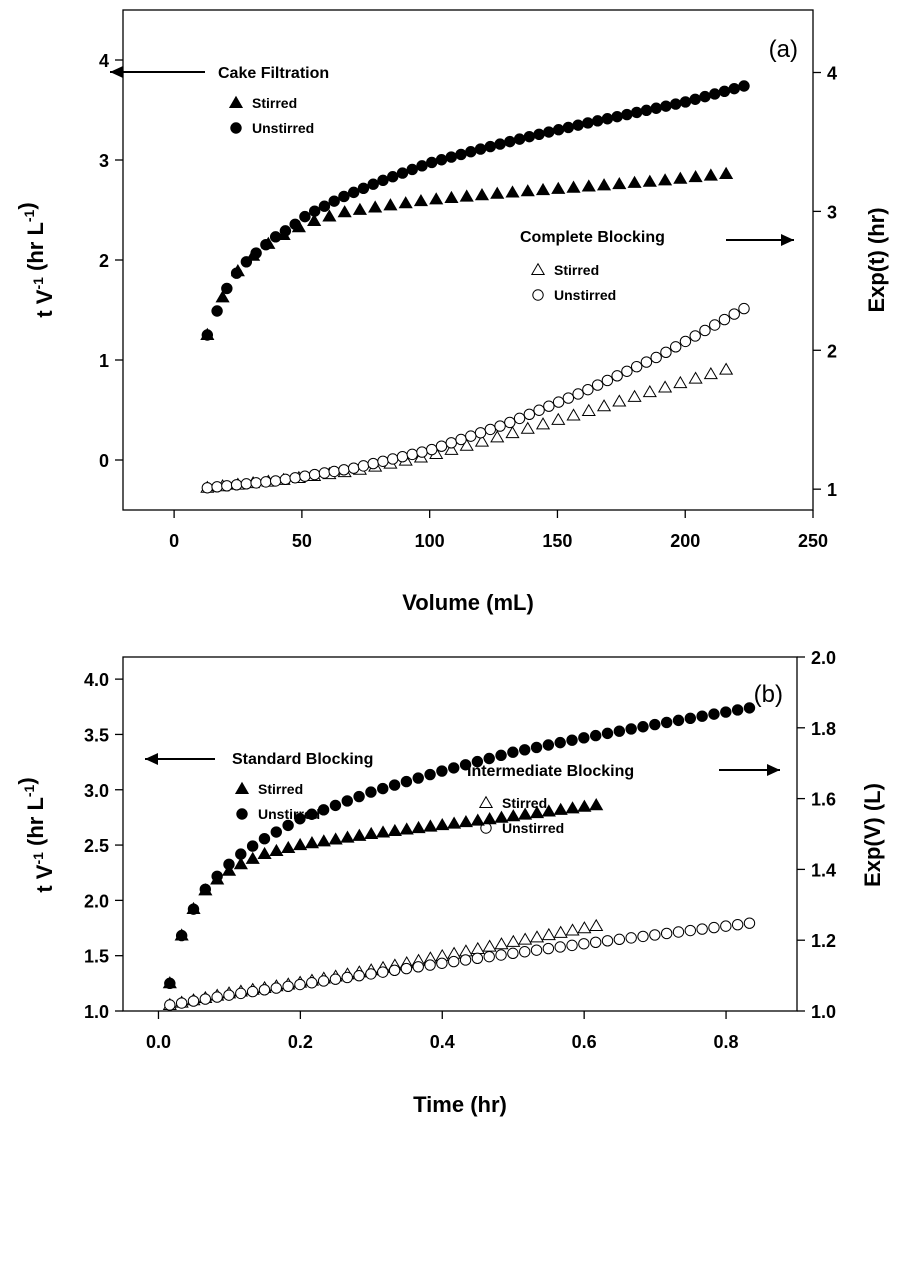 The height and width of the screenshot is (1262, 907). I want to click on y-right-axis-label: Exp(V) (L), so click(872, 835).